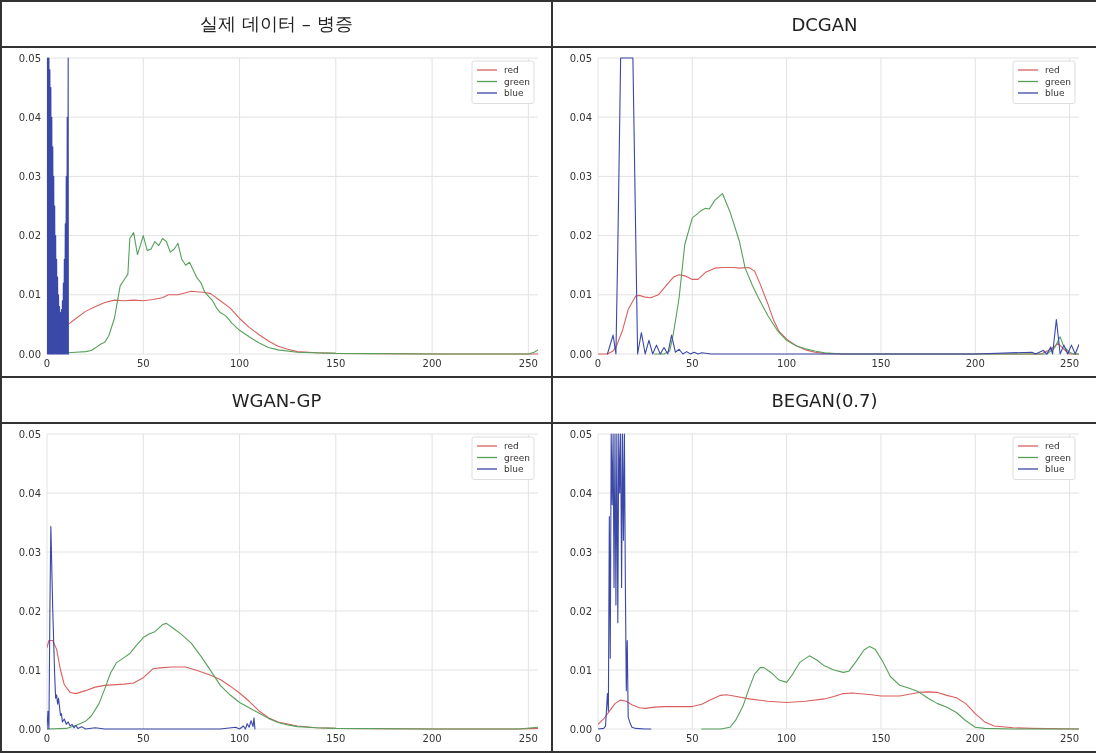 The height and width of the screenshot is (753, 1096). Describe the element at coordinates (824, 401) in the screenshot. I see `chart-title: BEGAN(0.7)` at that location.